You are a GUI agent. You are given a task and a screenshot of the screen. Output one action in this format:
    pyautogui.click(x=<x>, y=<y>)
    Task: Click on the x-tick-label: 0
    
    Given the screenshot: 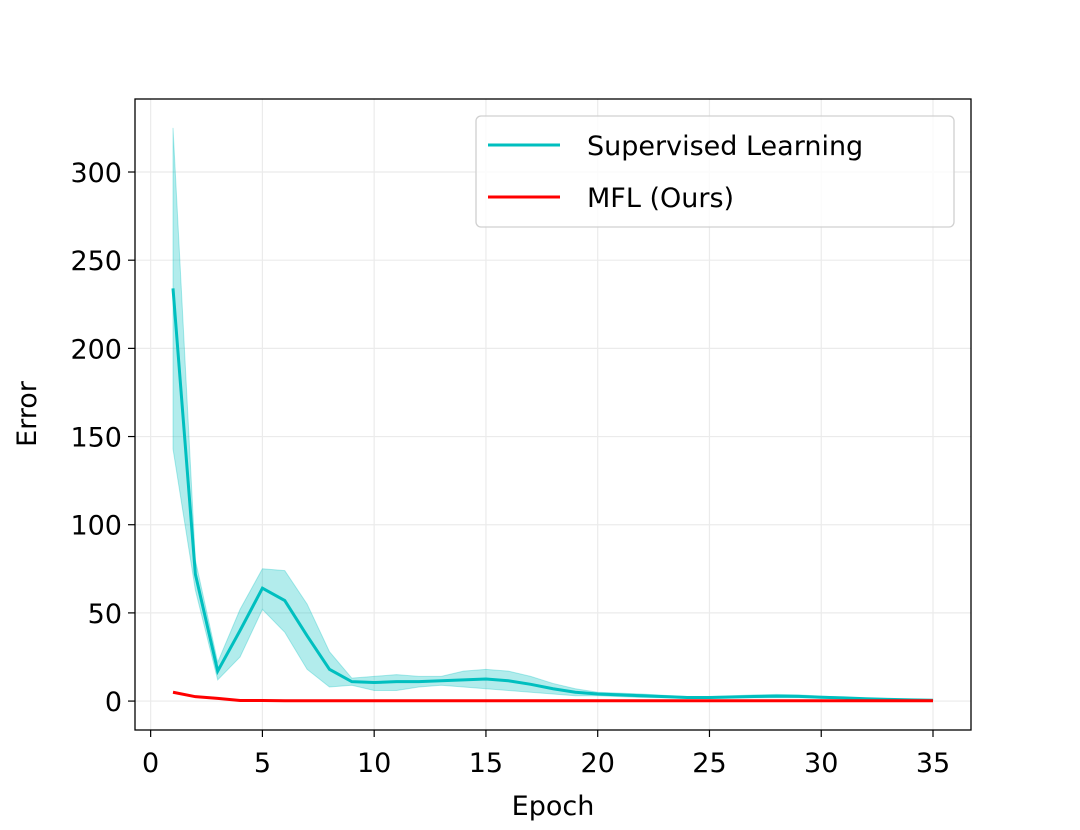 What is the action you would take?
    pyautogui.click(x=150, y=763)
    